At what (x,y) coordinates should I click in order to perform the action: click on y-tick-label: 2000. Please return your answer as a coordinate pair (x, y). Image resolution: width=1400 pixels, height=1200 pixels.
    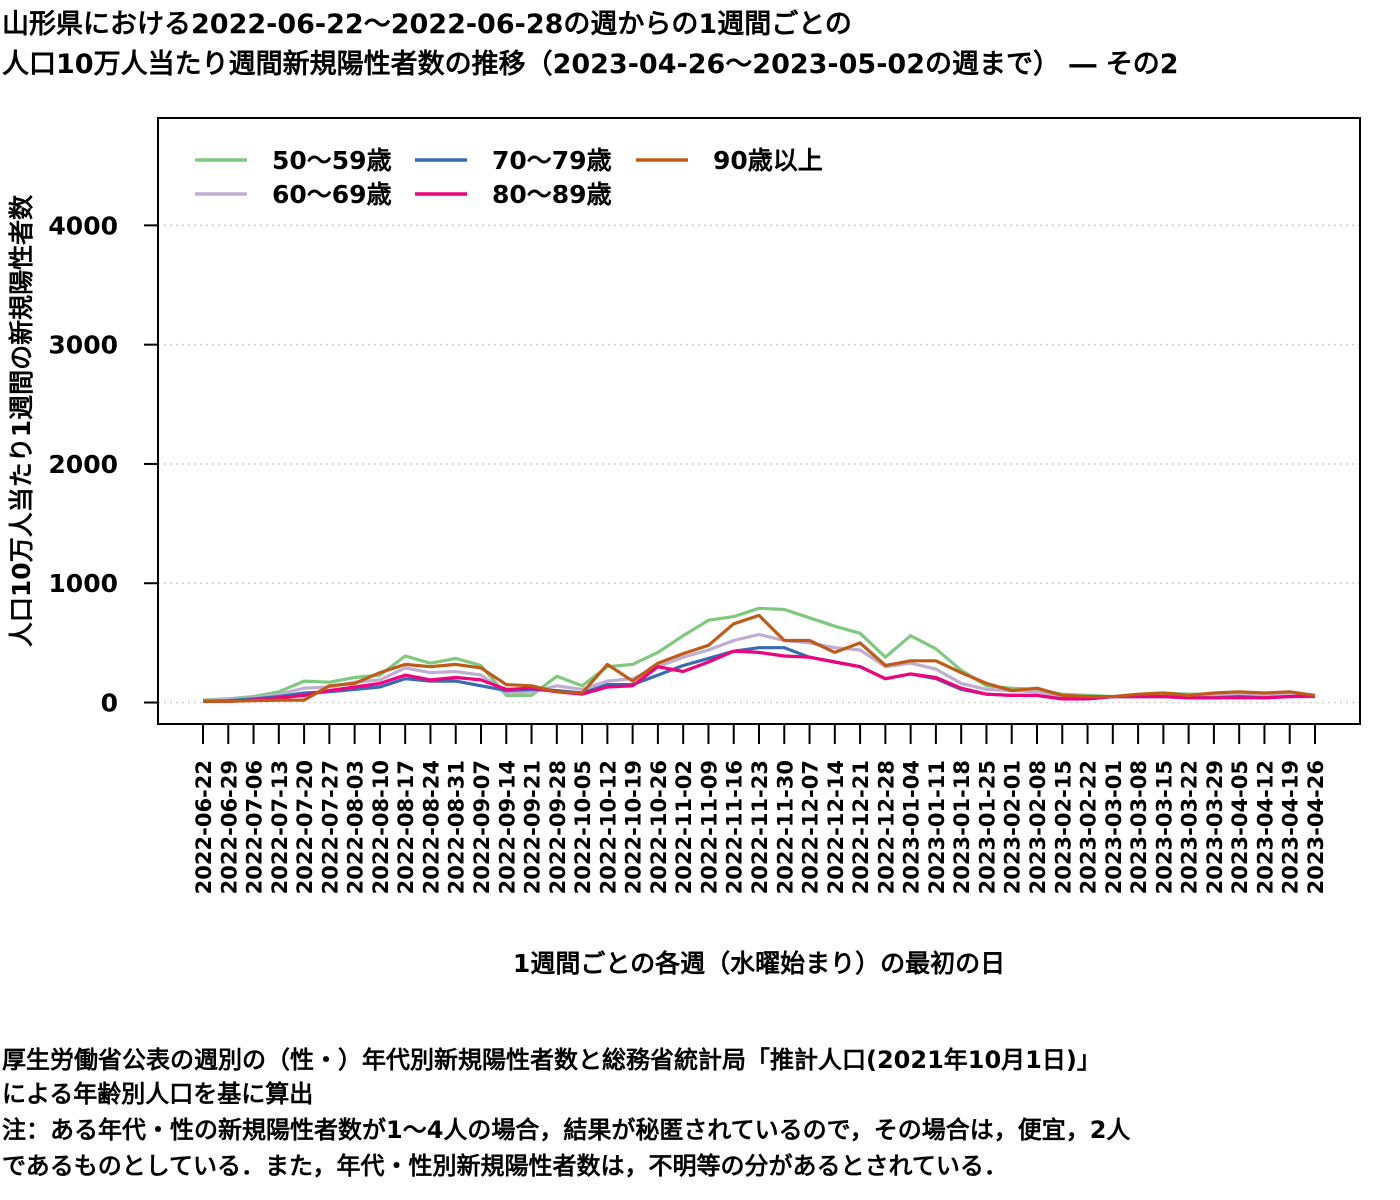
    Looking at the image, I should click on (83, 464).